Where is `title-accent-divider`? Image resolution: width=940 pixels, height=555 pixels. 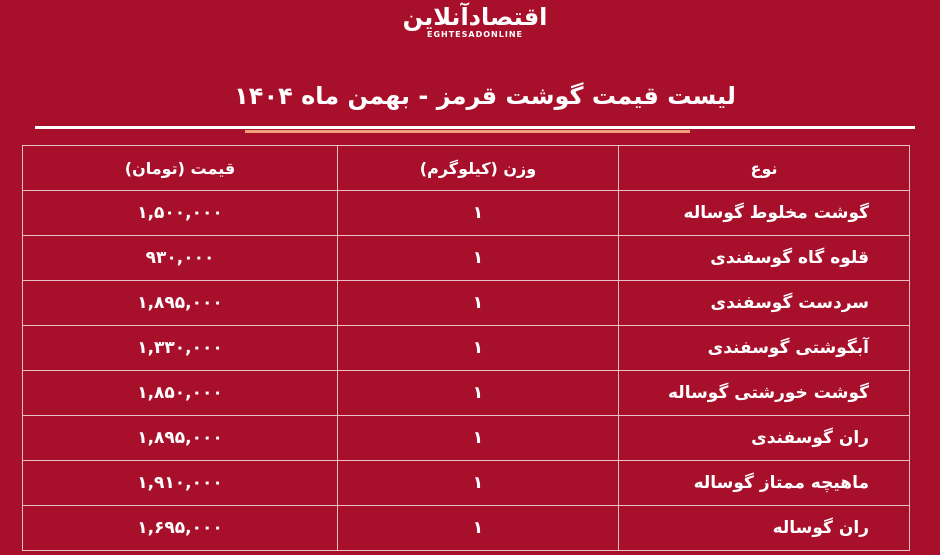
title-accent-divider is located at coordinates (467, 131).